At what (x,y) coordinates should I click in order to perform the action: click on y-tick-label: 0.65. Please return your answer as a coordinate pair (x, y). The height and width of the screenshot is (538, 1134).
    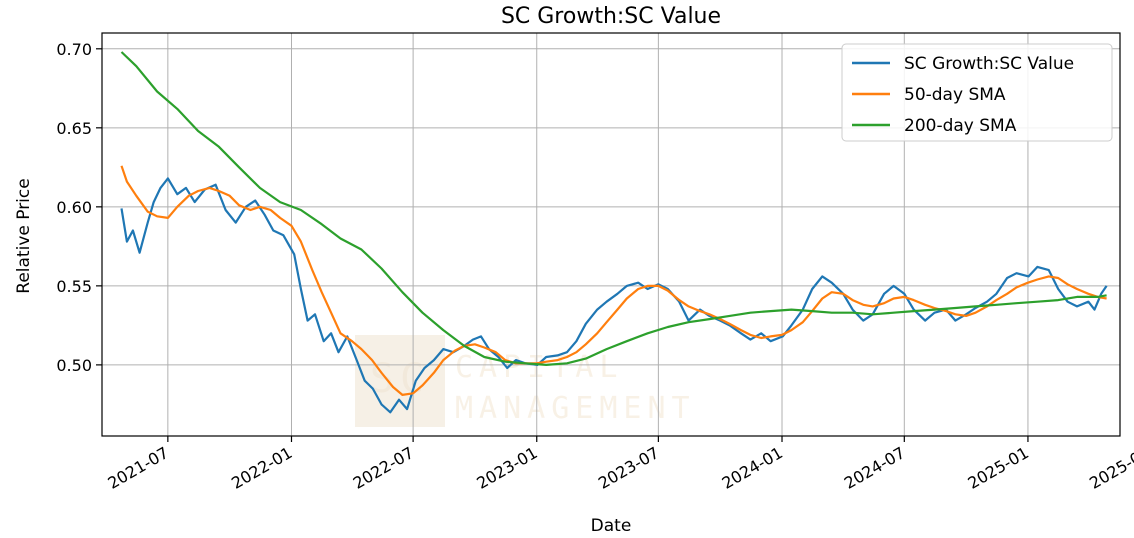
    Looking at the image, I should click on (74, 128).